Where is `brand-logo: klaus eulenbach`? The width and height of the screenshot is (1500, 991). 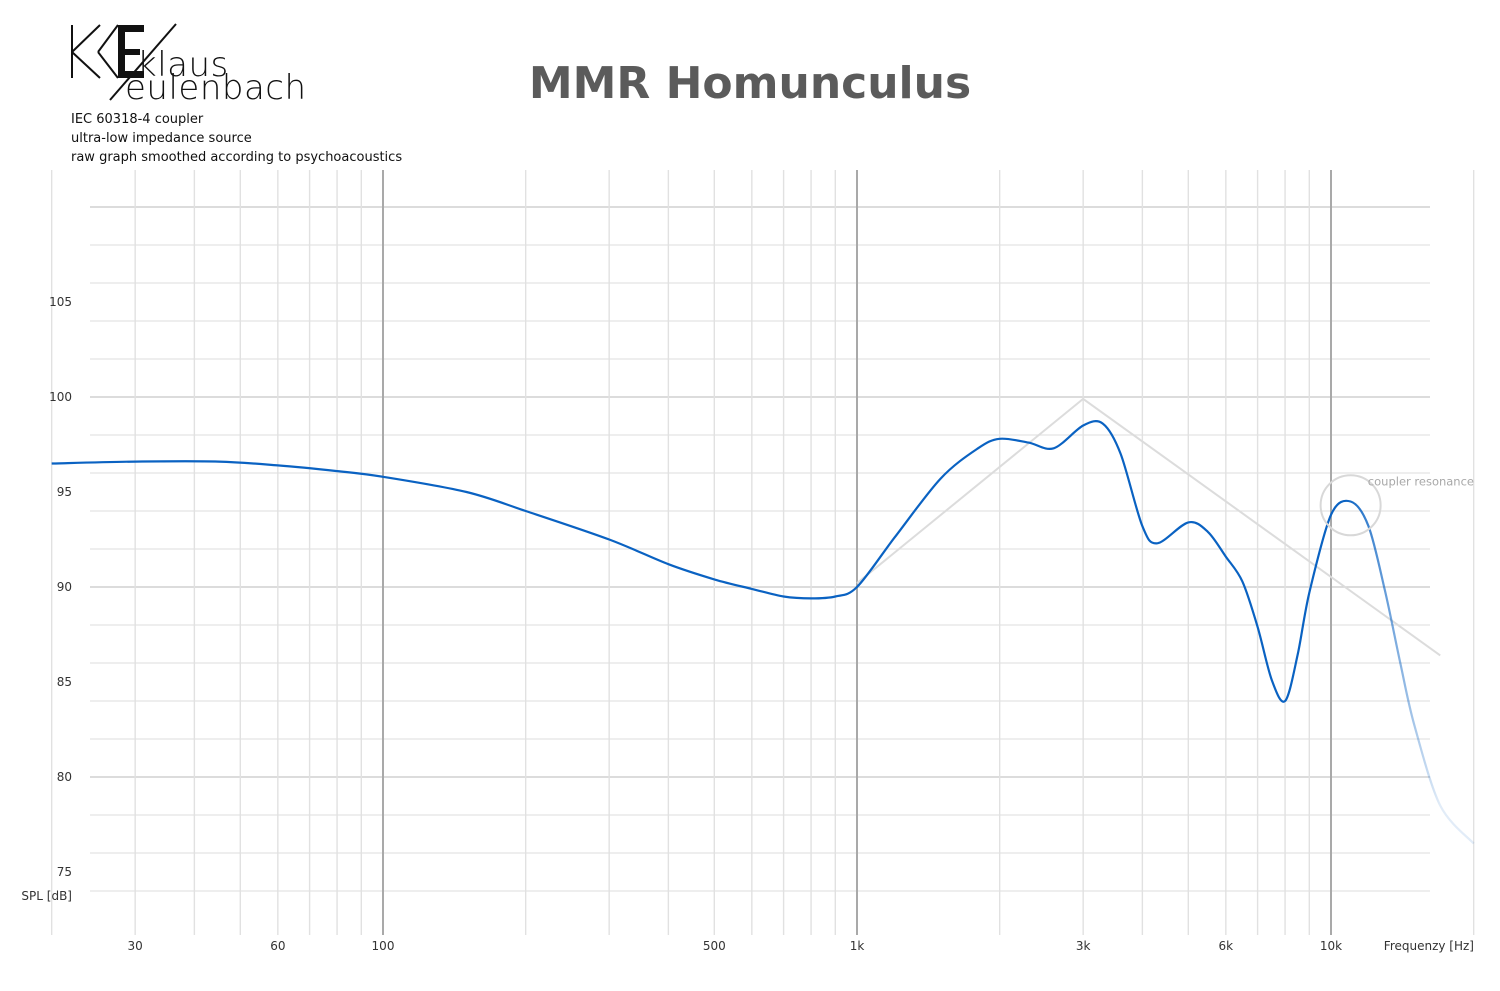
brand-logo: klaus eulenbach is located at coordinates (205, 65).